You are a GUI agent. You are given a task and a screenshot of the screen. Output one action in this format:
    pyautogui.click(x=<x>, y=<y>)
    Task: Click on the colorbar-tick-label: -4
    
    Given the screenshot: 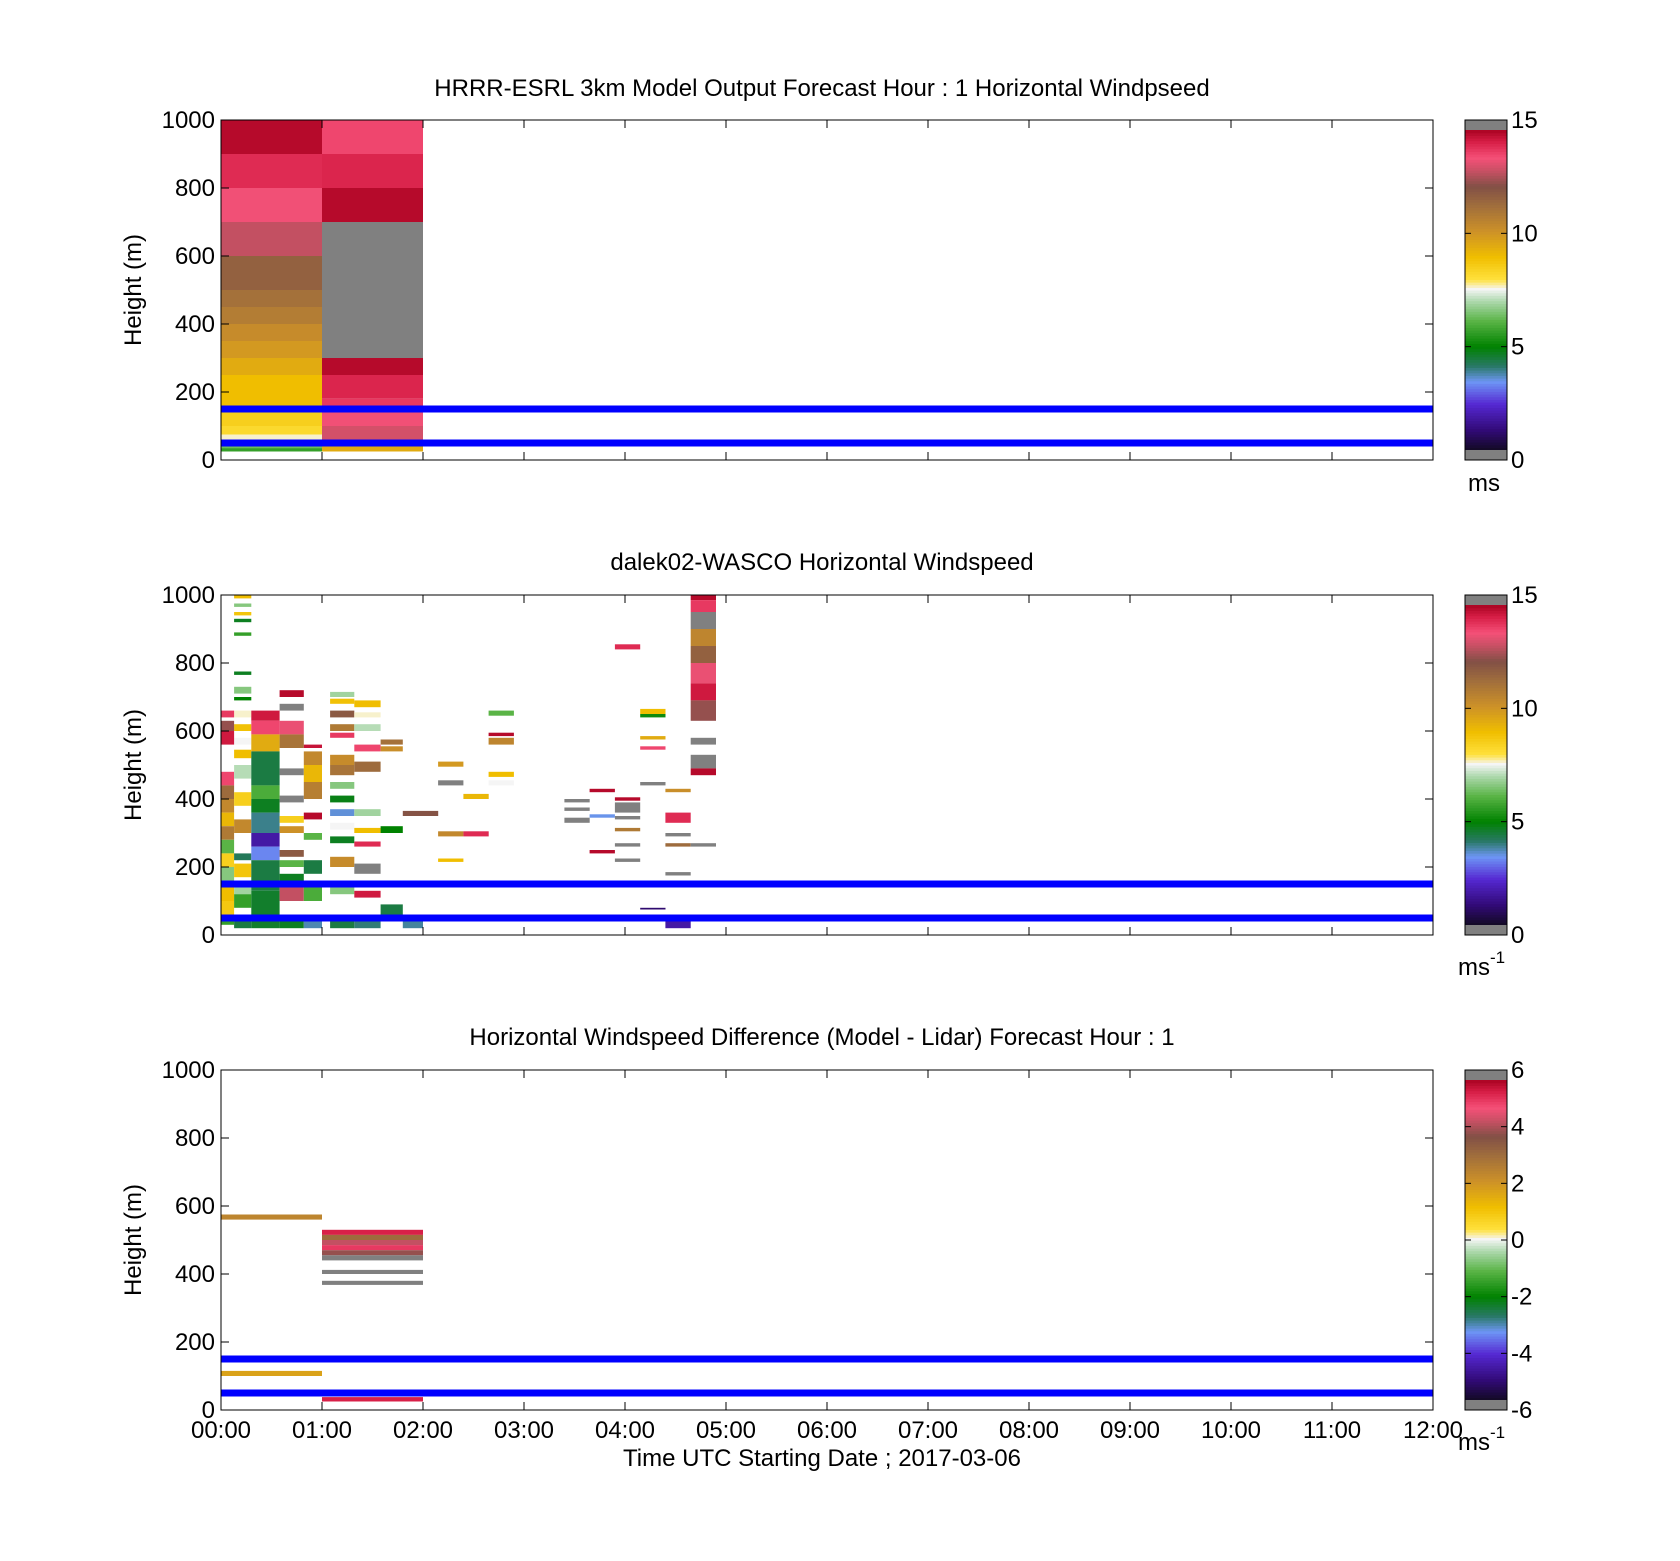 What is the action you would take?
    pyautogui.click(x=1521, y=1353)
    